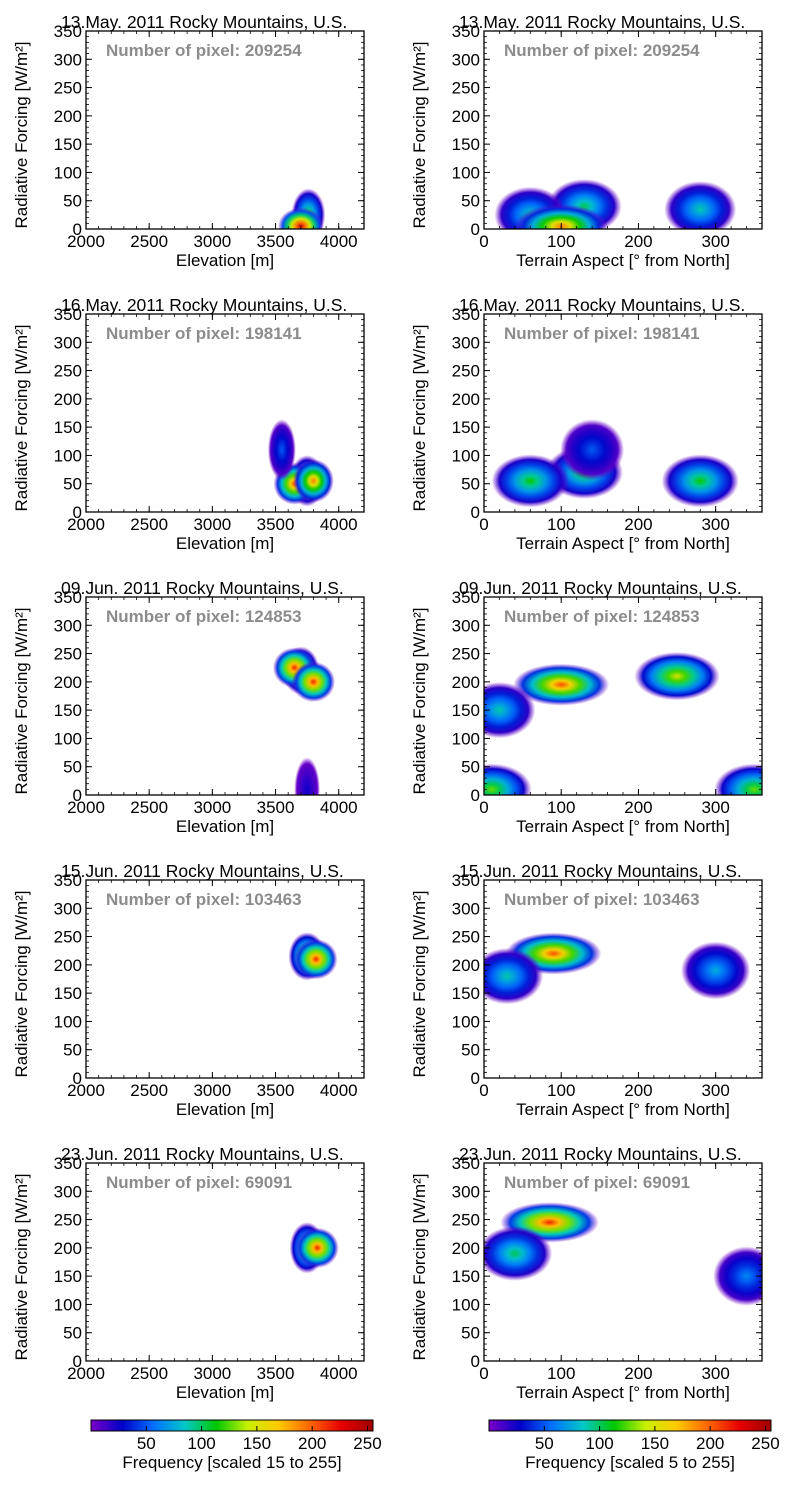 This screenshot has width=802, height=1485. Describe the element at coordinates (201, 1443) in the screenshot. I see `colorbar-tick-label: 100` at that location.